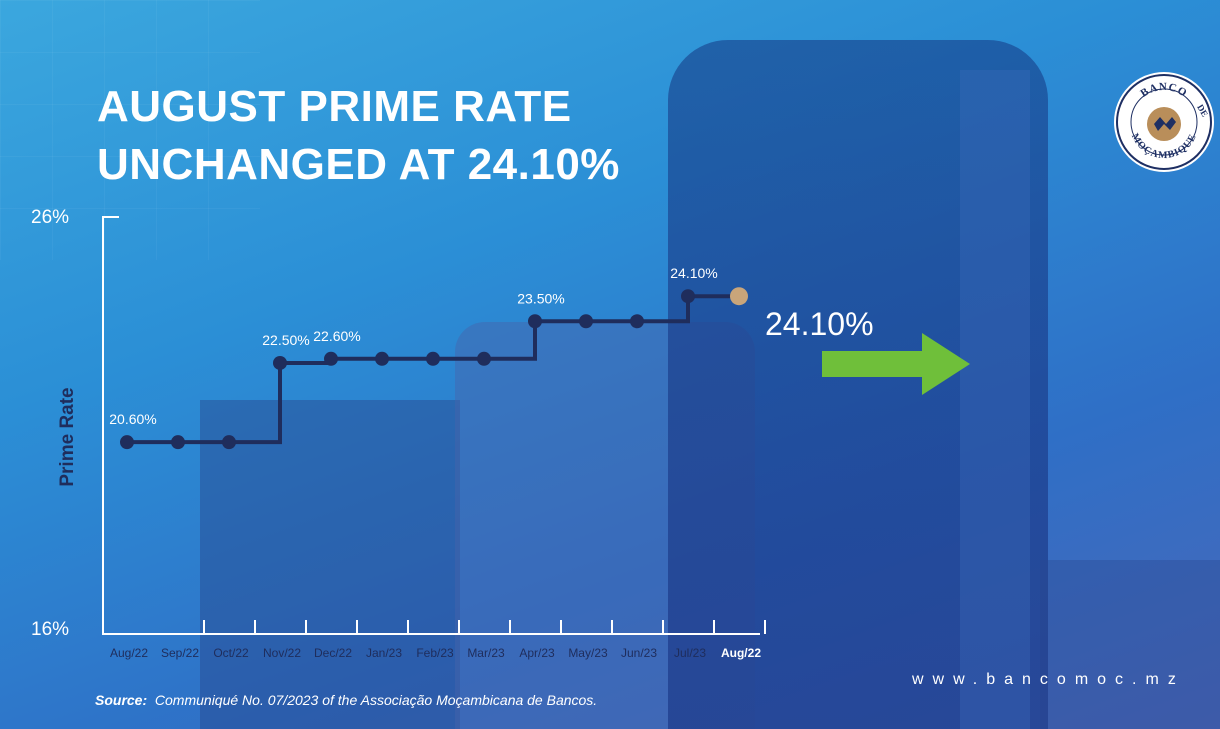  I want to click on logo-text-top: BANCO, so click(1163, 90).